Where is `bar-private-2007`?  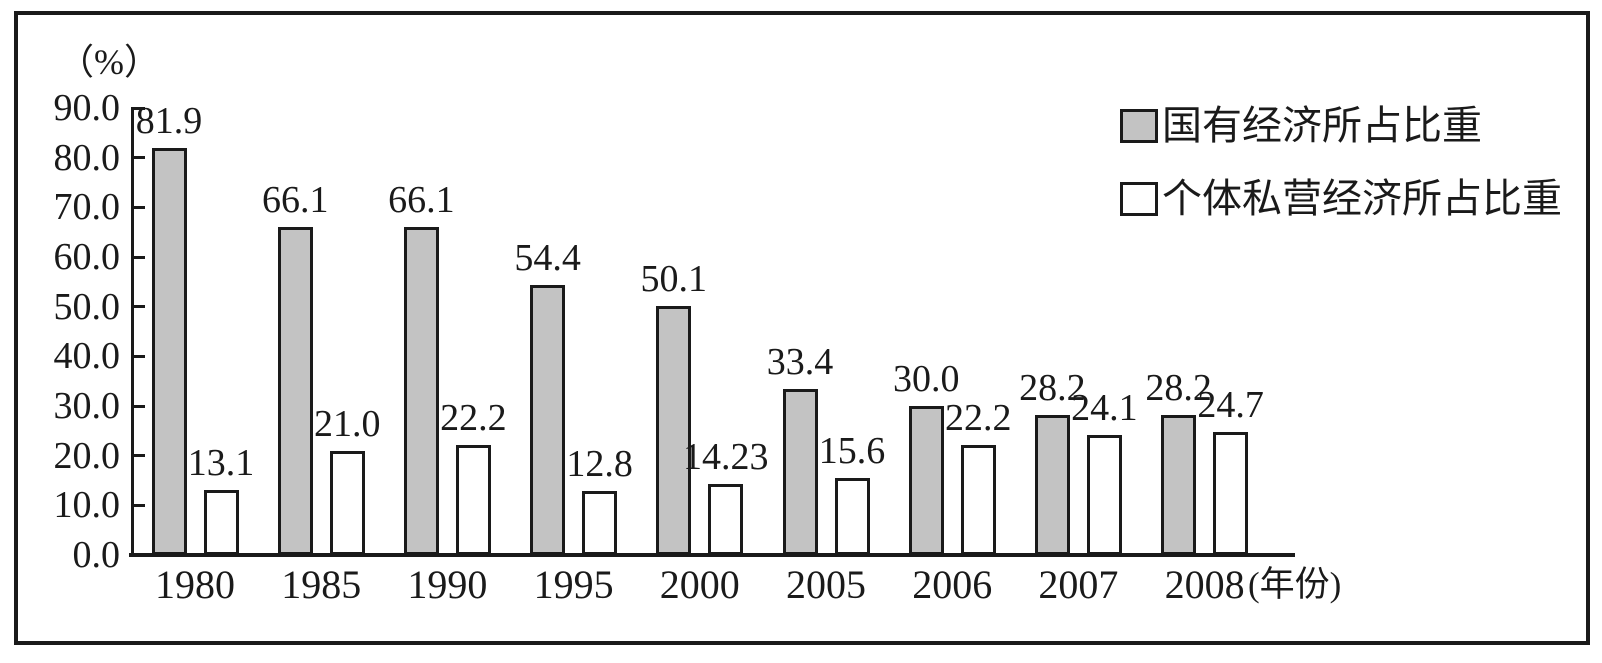 bar-private-2007 is located at coordinates (1104, 495).